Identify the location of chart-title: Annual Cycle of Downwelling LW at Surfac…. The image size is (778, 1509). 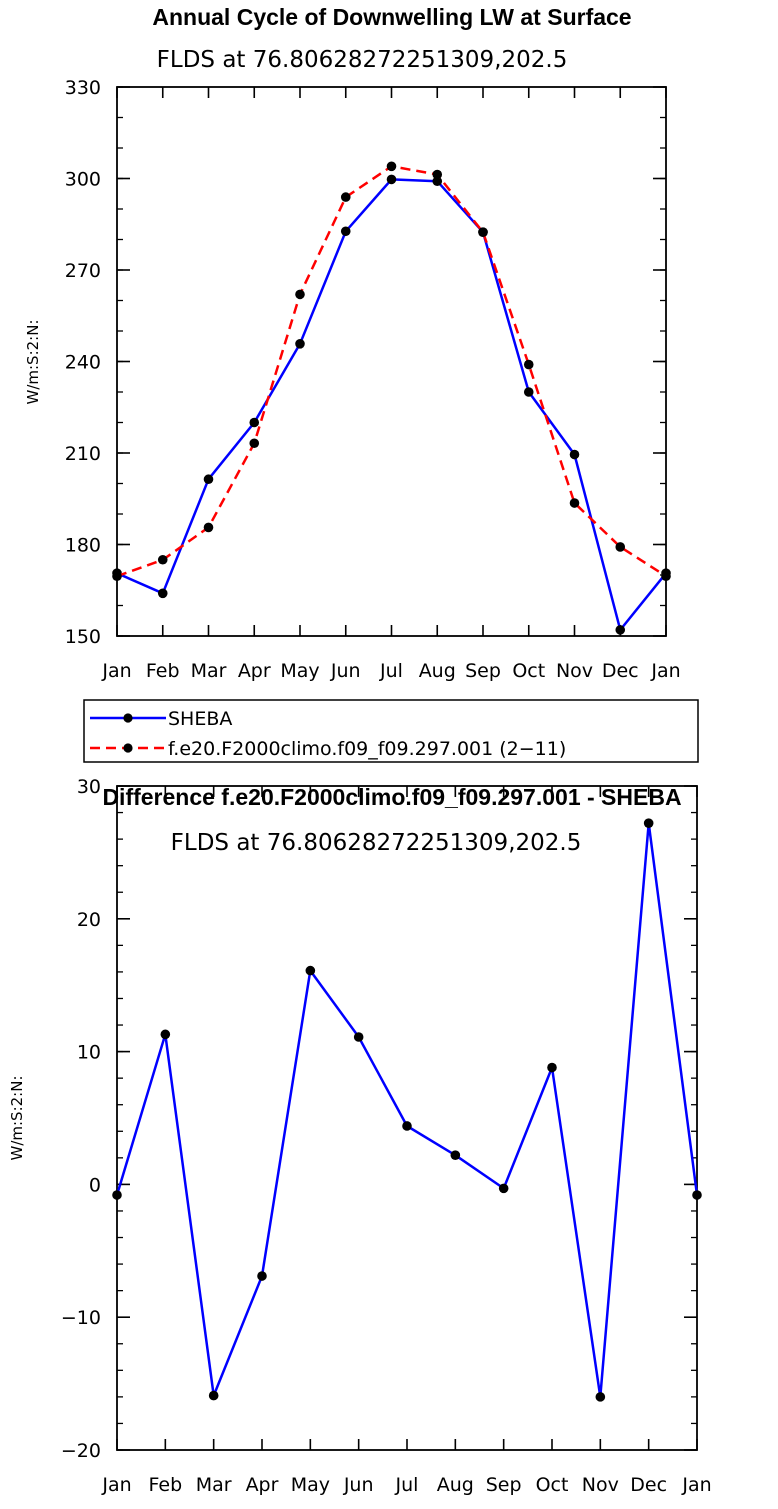
(391, 17).